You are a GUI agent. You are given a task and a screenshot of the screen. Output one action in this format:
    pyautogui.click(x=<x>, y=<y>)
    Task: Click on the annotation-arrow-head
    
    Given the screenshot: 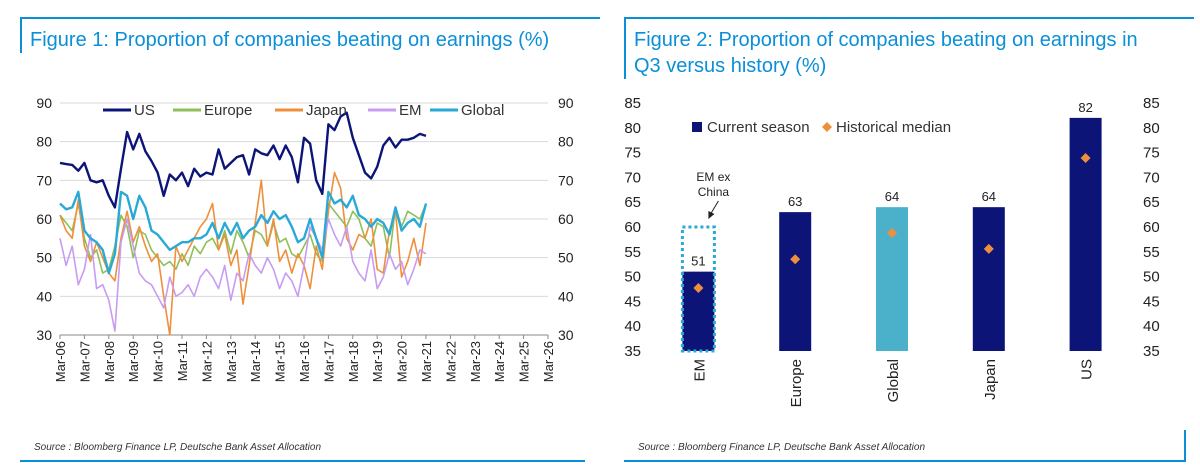 What is the action you would take?
    pyautogui.click(x=711, y=215)
    